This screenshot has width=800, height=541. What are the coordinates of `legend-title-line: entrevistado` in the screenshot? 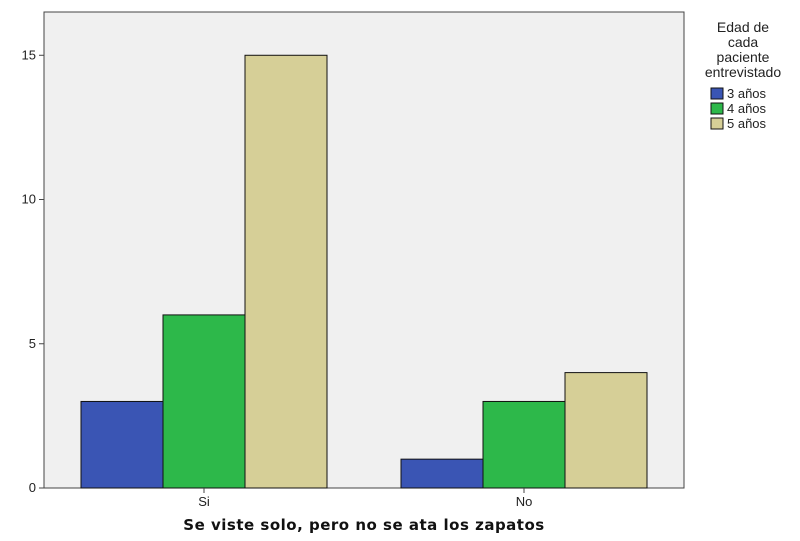 It's located at (743, 72).